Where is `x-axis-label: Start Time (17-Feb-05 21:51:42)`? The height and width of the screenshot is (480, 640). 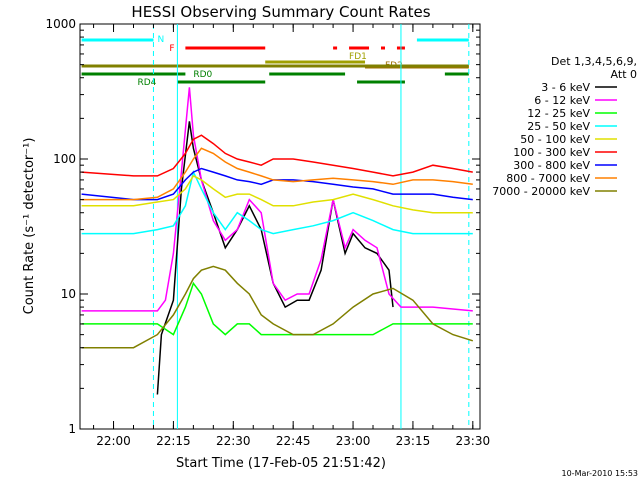
x-axis-label: Start Time (17-Feb-05 21:51:42) is located at coordinates (281, 463).